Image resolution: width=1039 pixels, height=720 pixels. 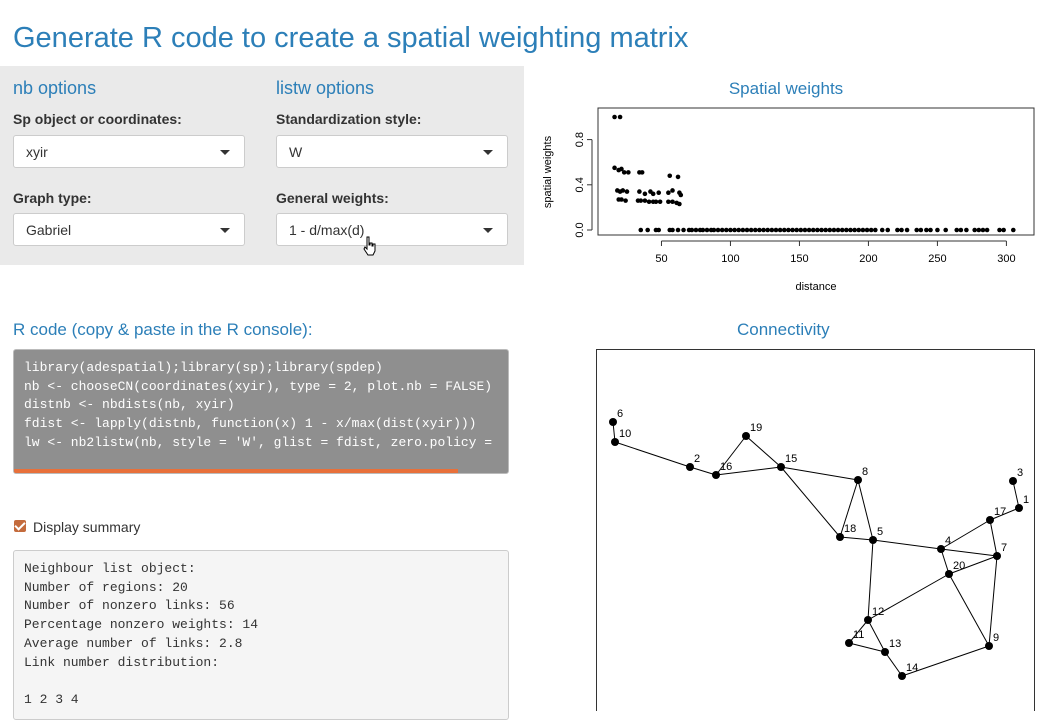 What do you see at coordinates (799, 259) in the screenshot?
I see `x-tick-label: 150` at bounding box center [799, 259].